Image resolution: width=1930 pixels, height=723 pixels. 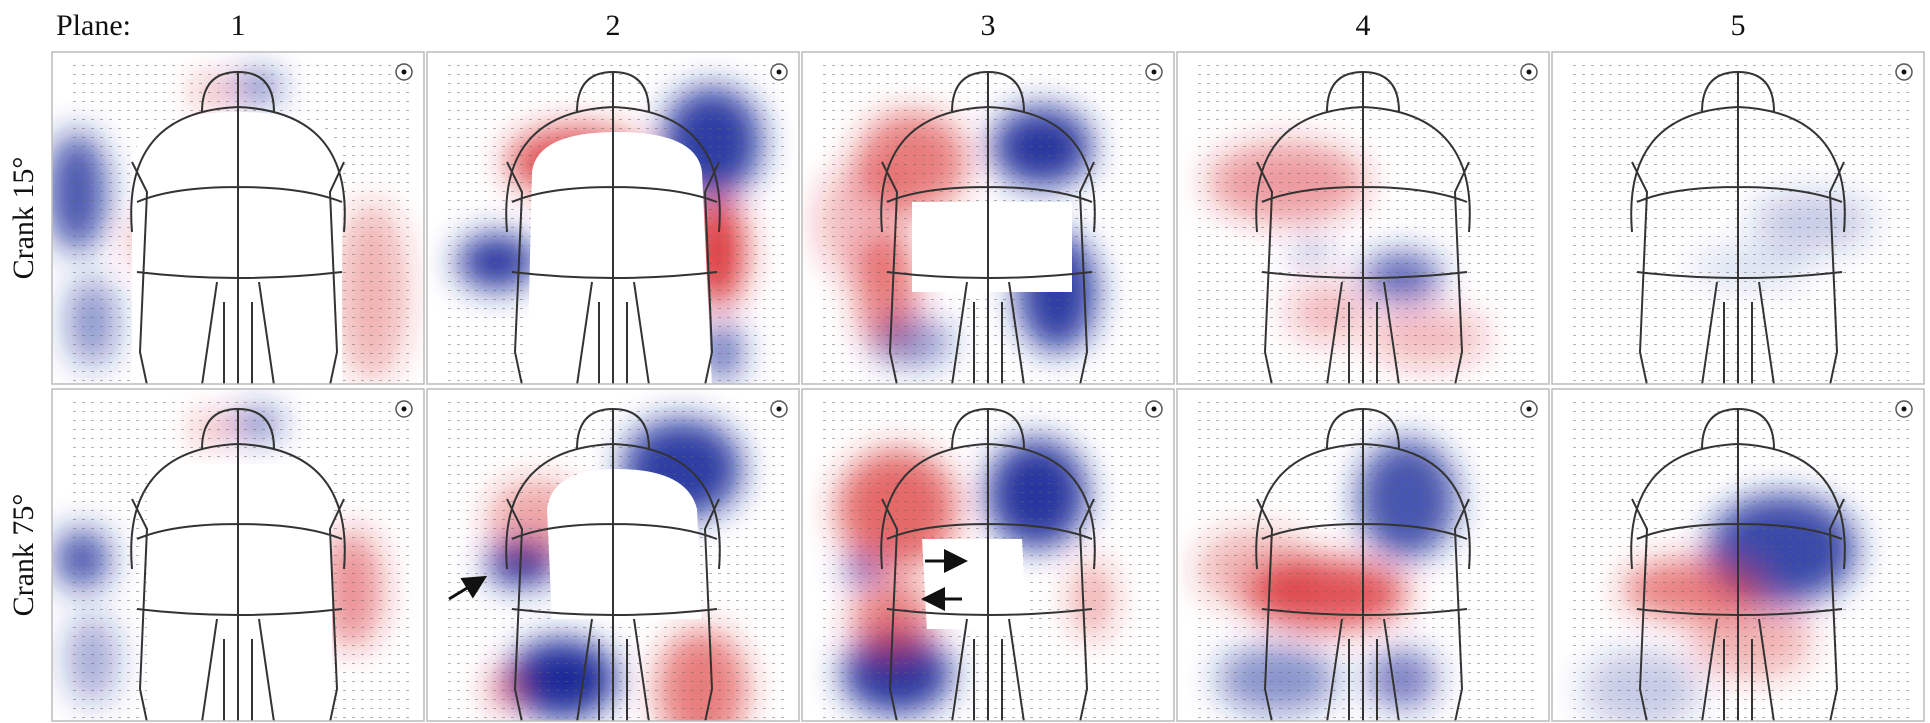 What do you see at coordinates (613, 25) in the screenshot?
I see `plane-number: 2` at bounding box center [613, 25].